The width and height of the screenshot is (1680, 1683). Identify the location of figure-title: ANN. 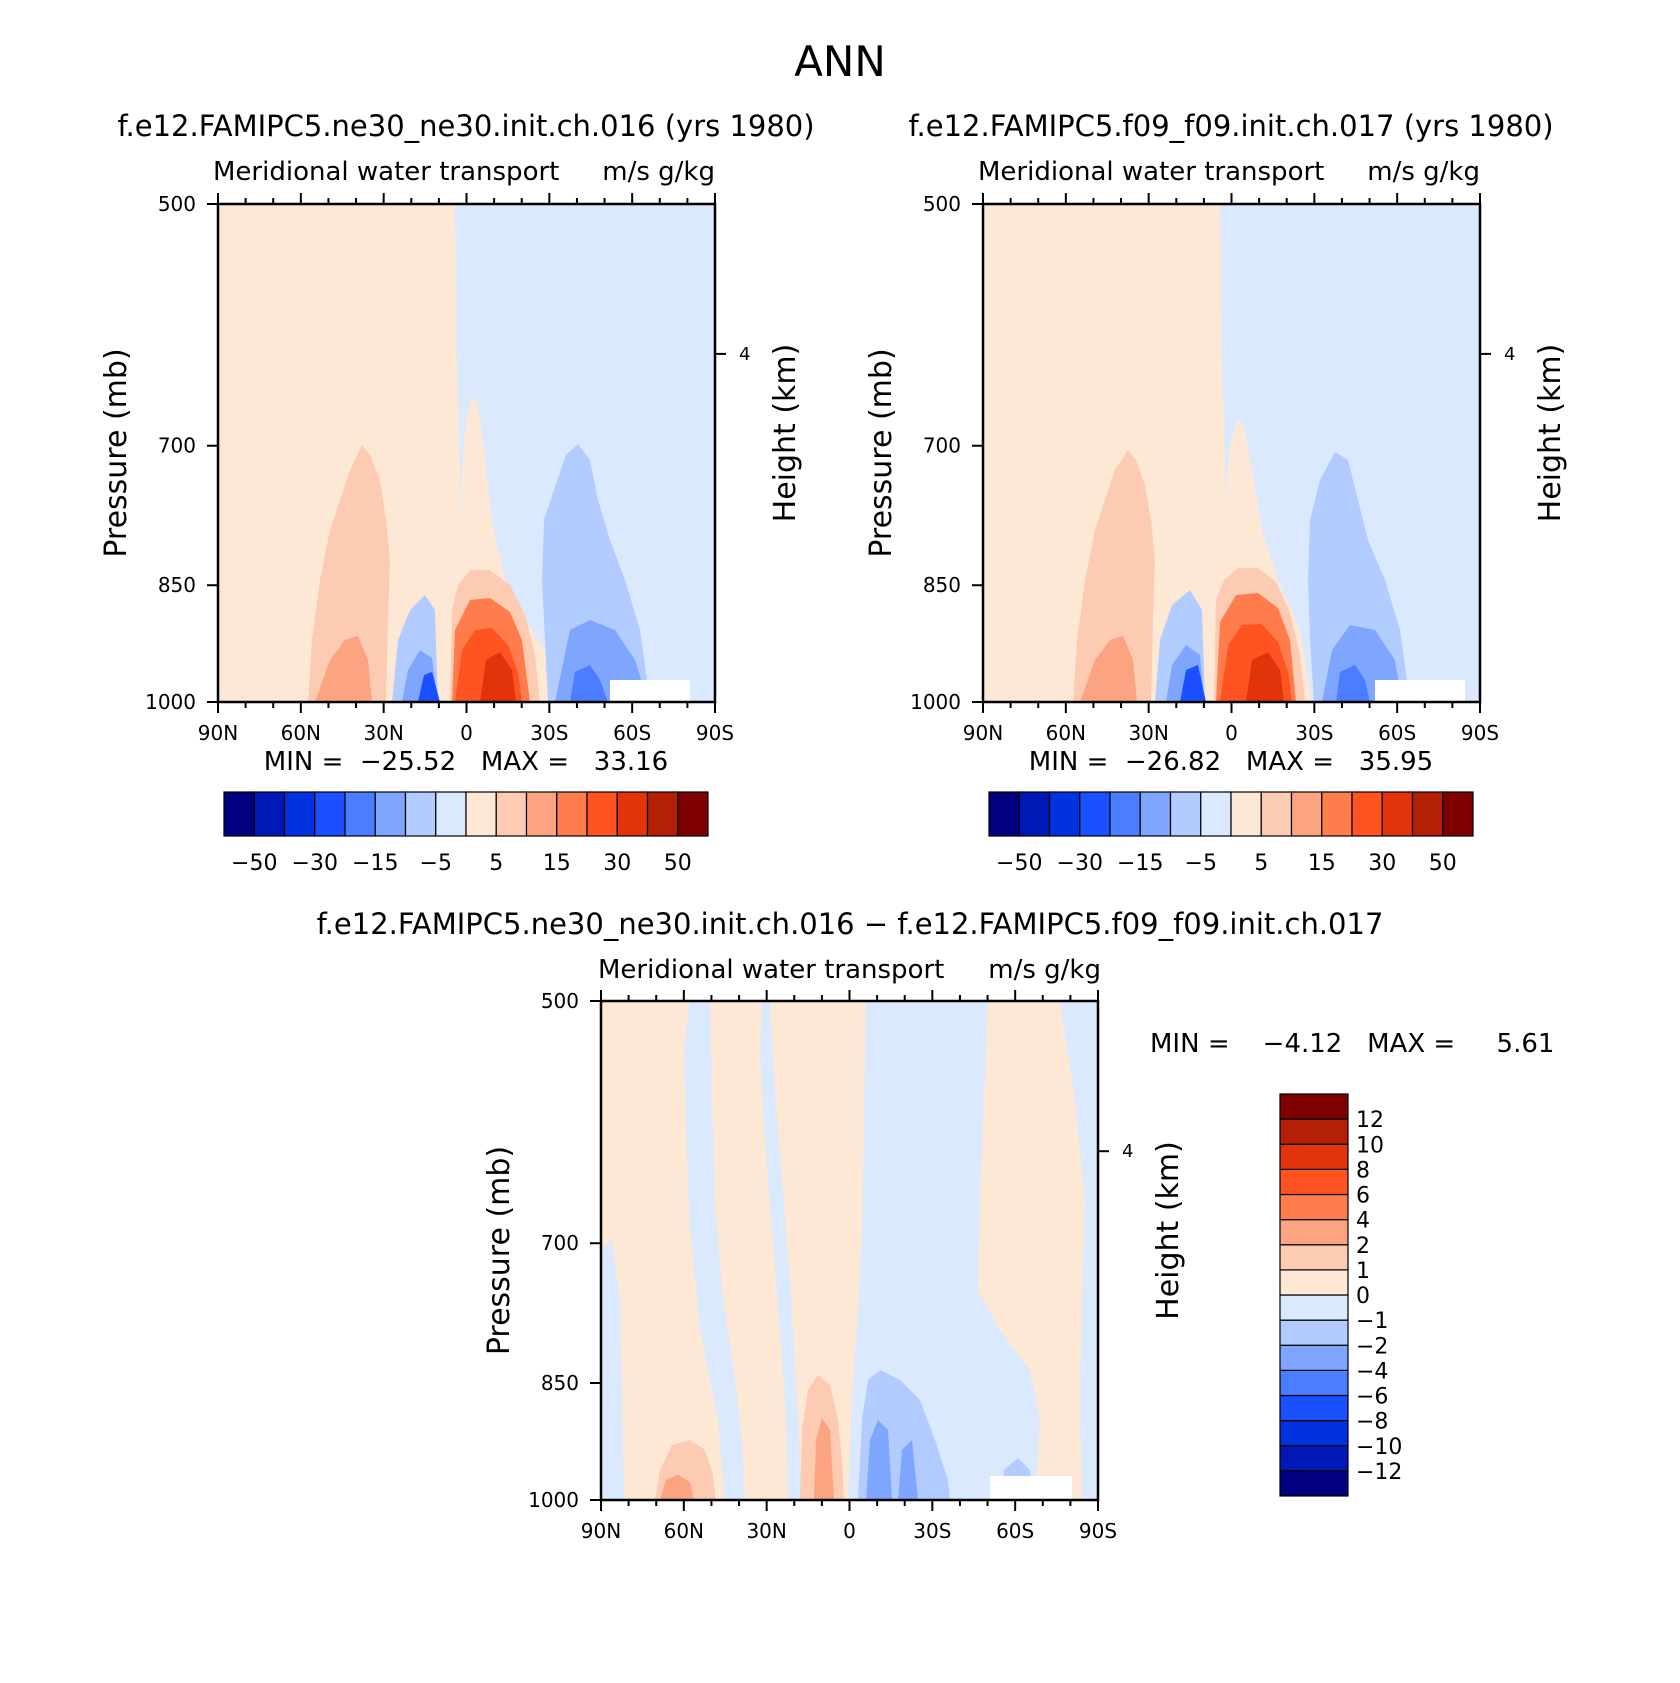
(840, 61).